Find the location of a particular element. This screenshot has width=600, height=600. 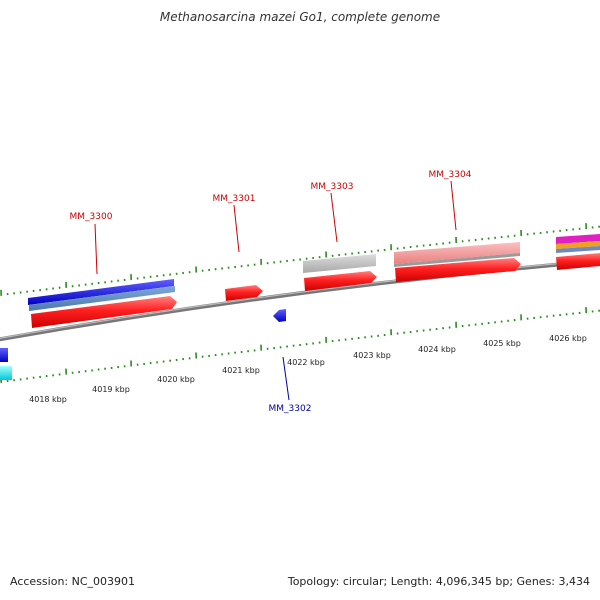

feature-ring-outer is located at coordinates (314, 272).